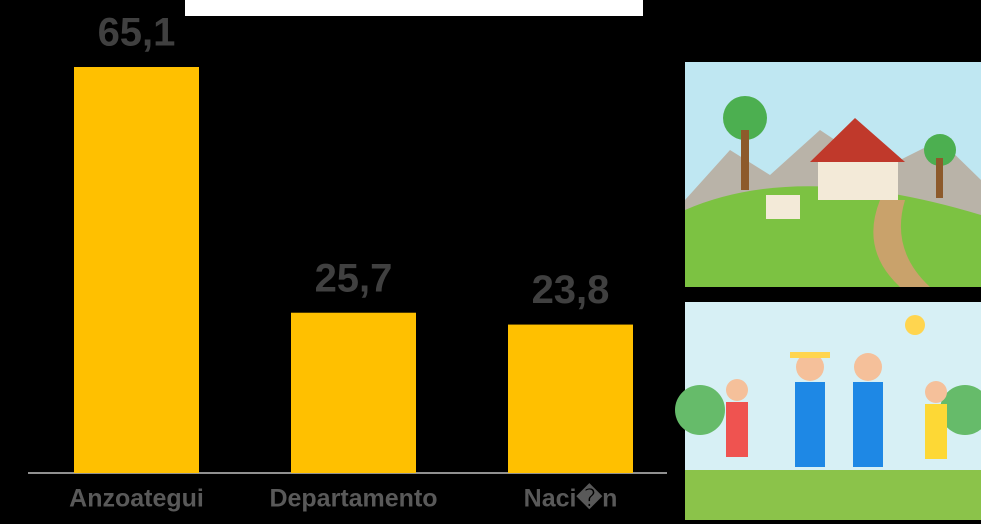 This screenshot has width=981, height=524. Describe the element at coordinates (137, 33) in the screenshot. I see `value-label: 65,1` at that location.